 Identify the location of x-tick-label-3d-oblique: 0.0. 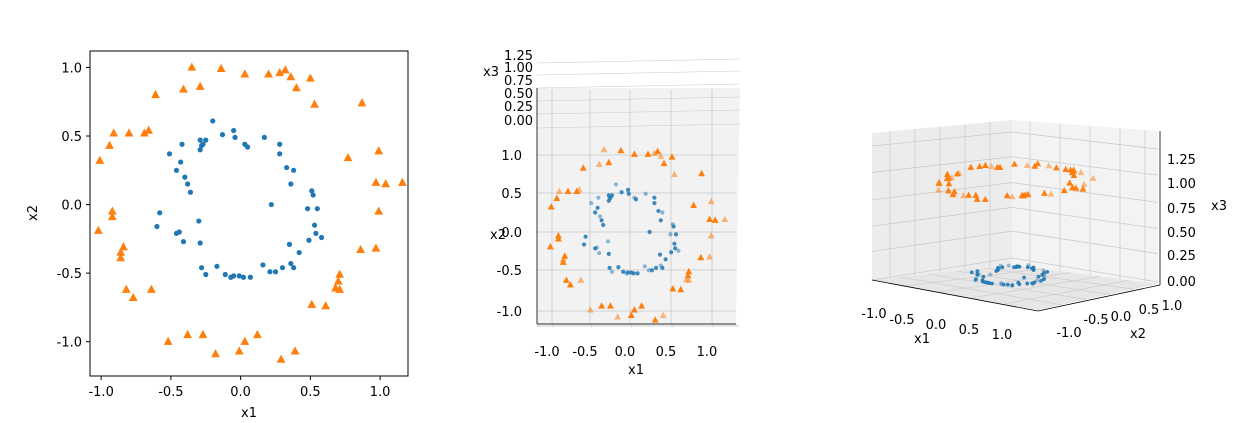
(936, 325).